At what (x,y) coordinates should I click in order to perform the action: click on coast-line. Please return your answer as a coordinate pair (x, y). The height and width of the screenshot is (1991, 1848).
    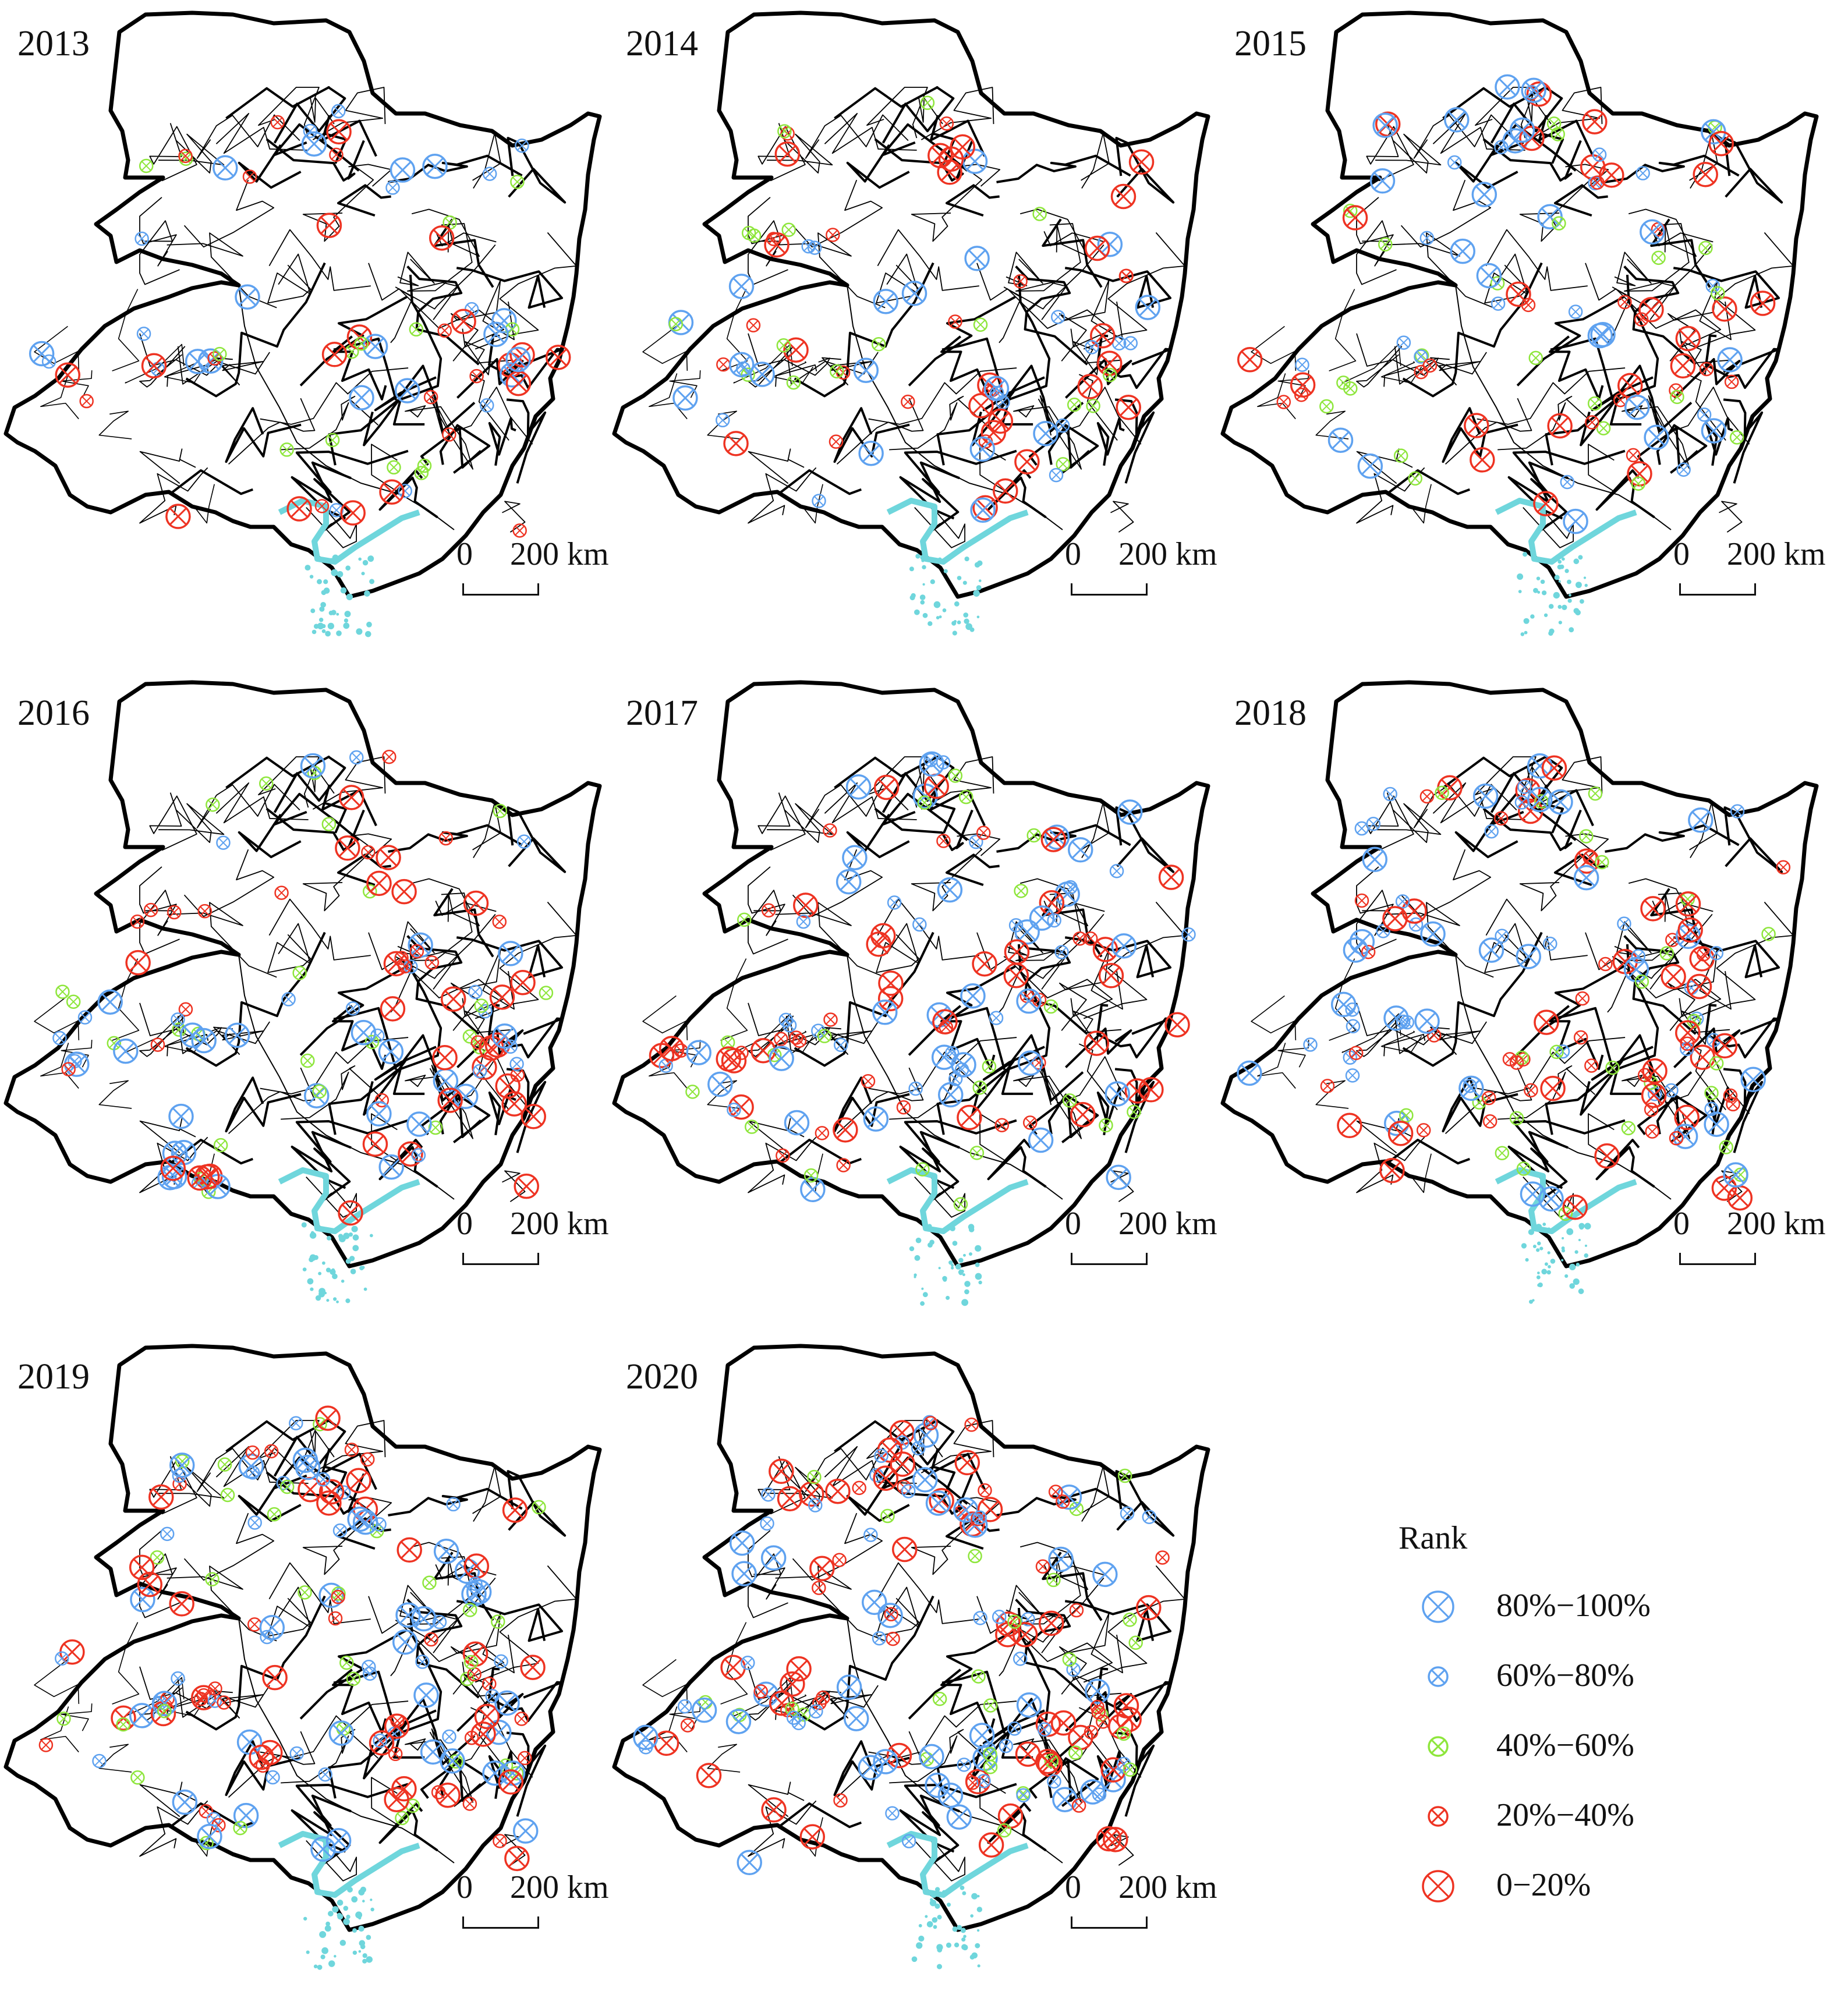
    Looking at the image, I should click on (349, 1200).